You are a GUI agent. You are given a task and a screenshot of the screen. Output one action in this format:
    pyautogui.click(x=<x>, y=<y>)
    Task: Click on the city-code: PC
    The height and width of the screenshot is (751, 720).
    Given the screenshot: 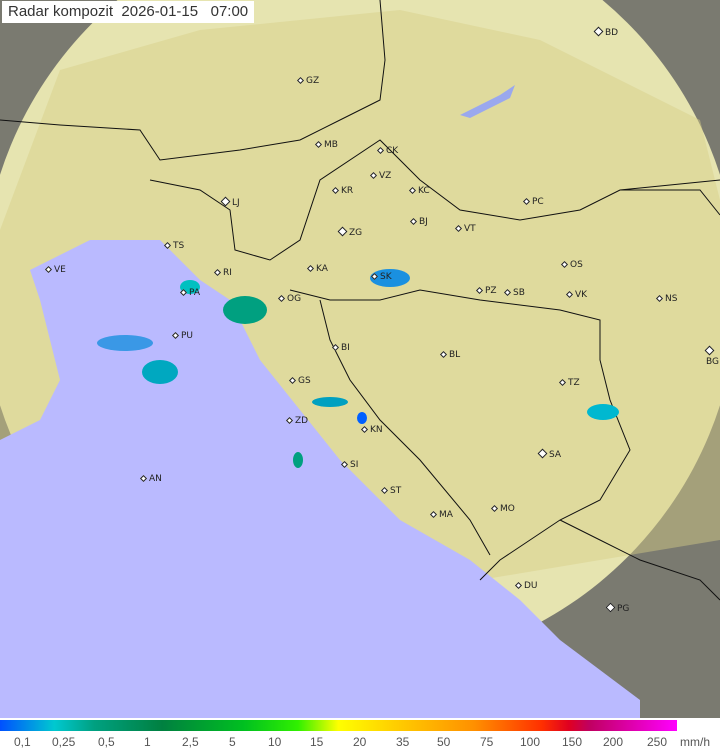 What is the action you would take?
    pyautogui.click(x=538, y=202)
    